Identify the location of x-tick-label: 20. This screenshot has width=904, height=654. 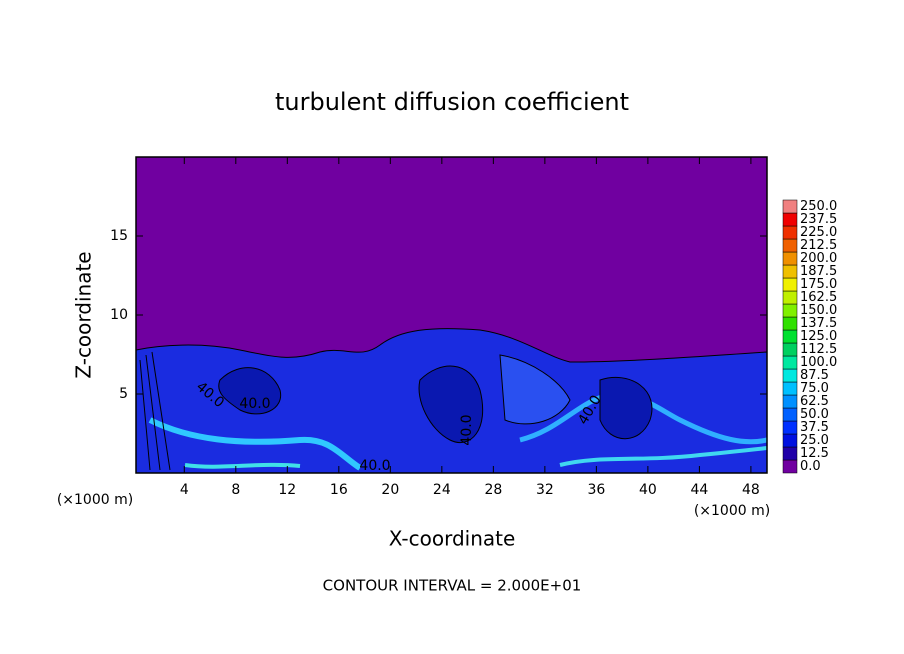
(390, 490).